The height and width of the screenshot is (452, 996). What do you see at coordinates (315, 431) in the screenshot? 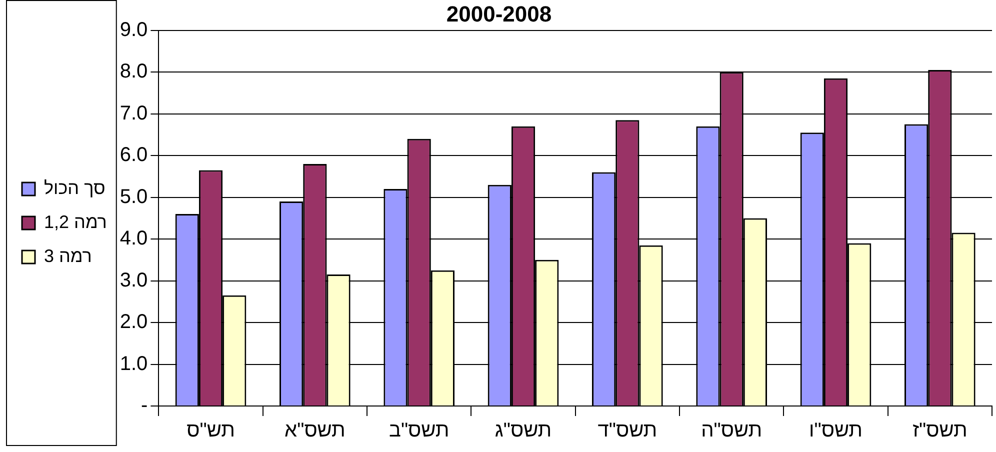
I see `x-tick-label: תשס"א` at bounding box center [315, 431].